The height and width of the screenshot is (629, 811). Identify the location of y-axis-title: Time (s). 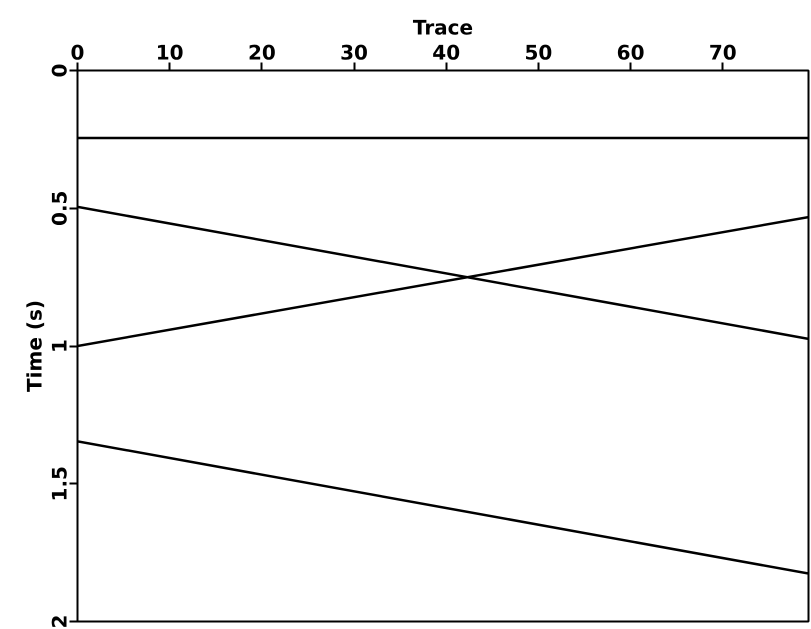
(34, 346).